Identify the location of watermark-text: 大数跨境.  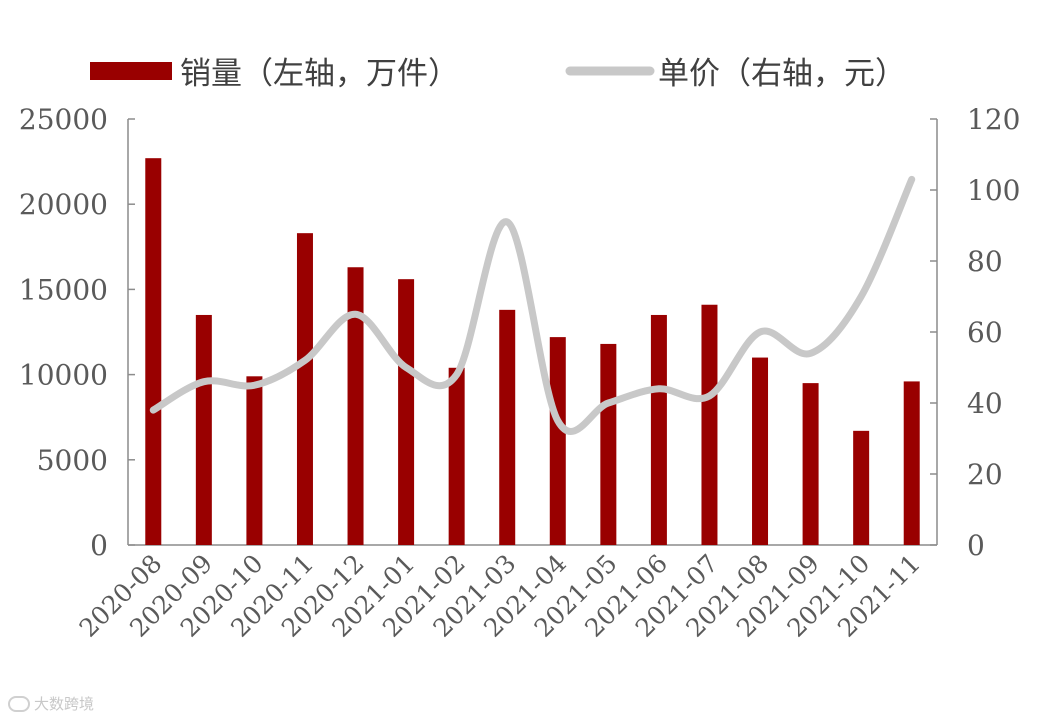
(64, 704).